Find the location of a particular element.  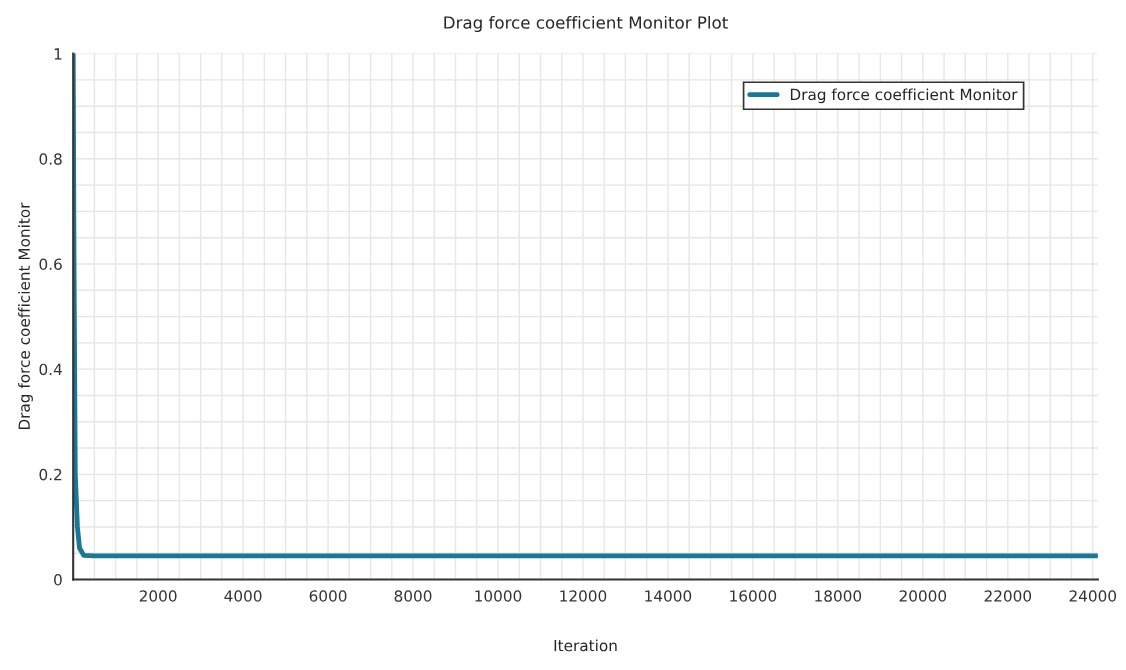

x-tick-label: 14000 is located at coordinates (668, 596).